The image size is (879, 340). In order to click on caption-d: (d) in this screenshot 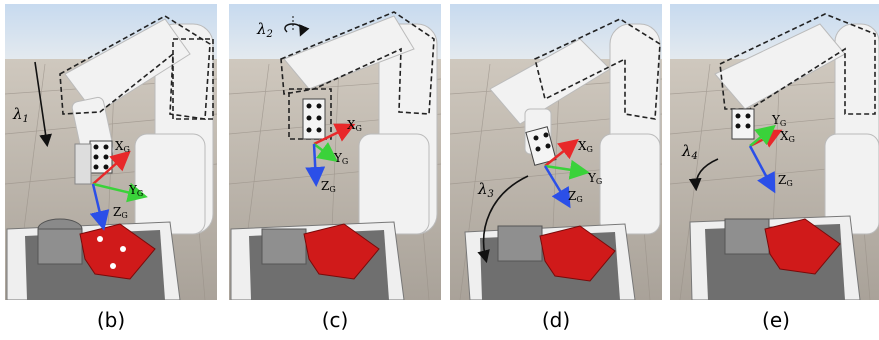, I will do `click(556, 320)`.